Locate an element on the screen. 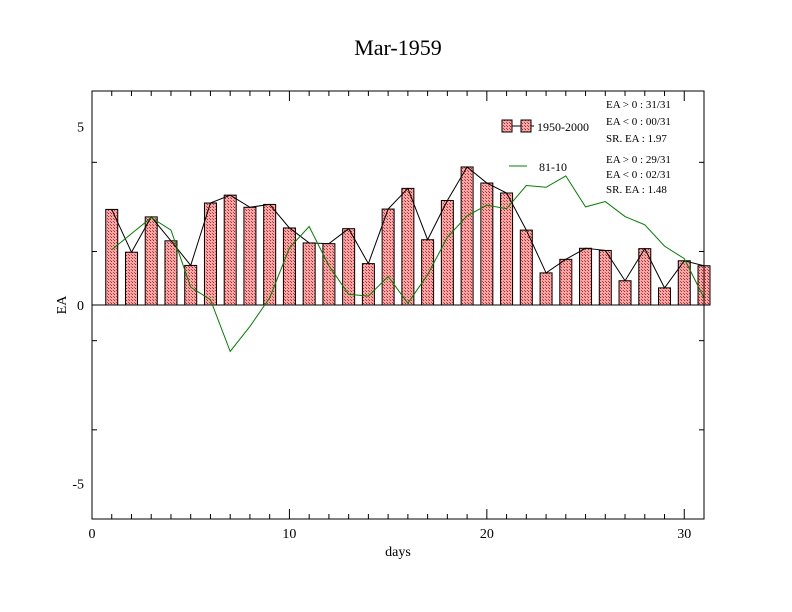  x-tick-label: 0 is located at coordinates (92, 534).